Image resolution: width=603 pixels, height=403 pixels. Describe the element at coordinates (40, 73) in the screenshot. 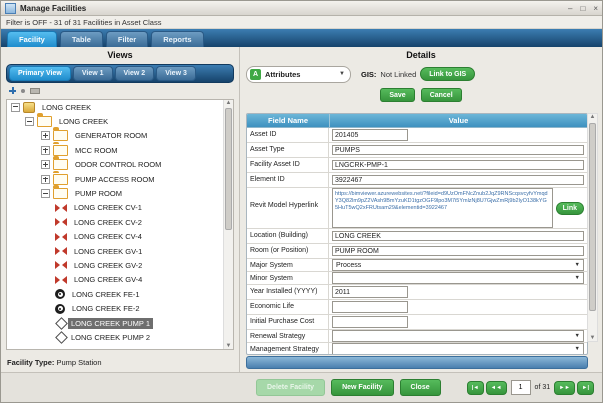

I see `tab-primary-view: Primary View` at that location.